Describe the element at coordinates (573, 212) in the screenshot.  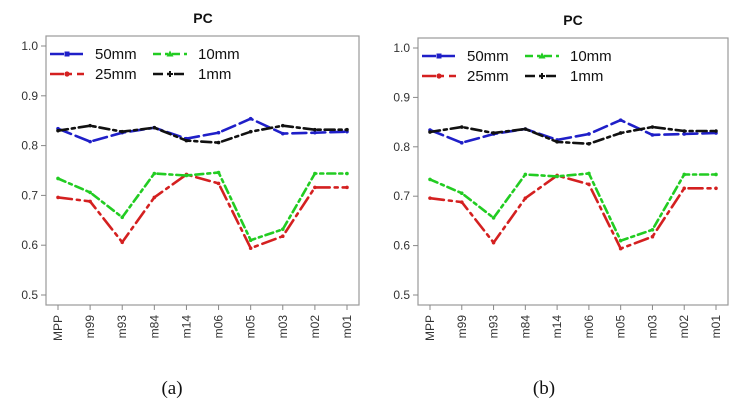
I see `series-line-25mm` at that location.